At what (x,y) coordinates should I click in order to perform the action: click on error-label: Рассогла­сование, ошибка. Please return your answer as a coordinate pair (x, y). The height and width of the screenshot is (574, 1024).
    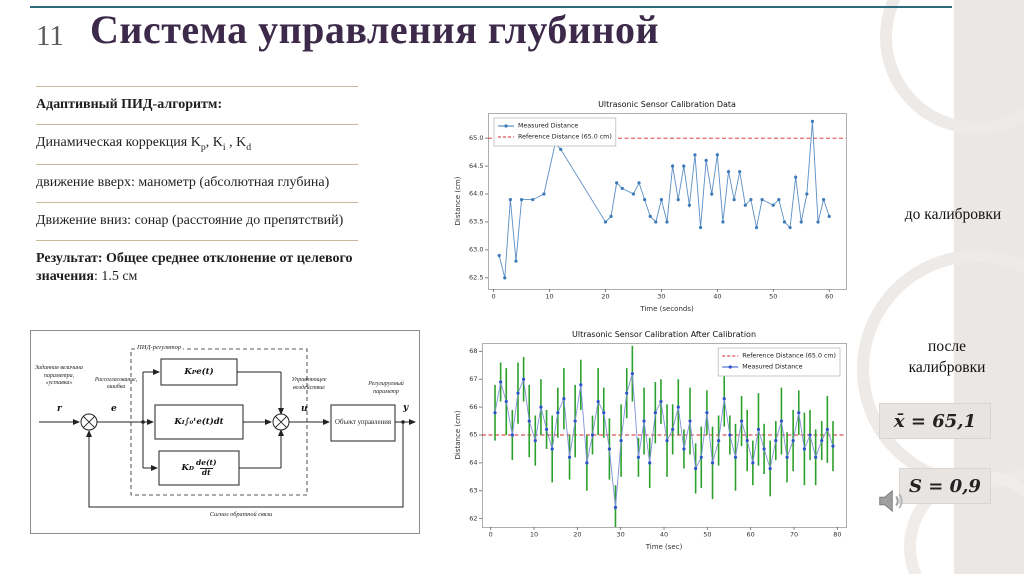
    Looking at the image, I should click on (116, 384).